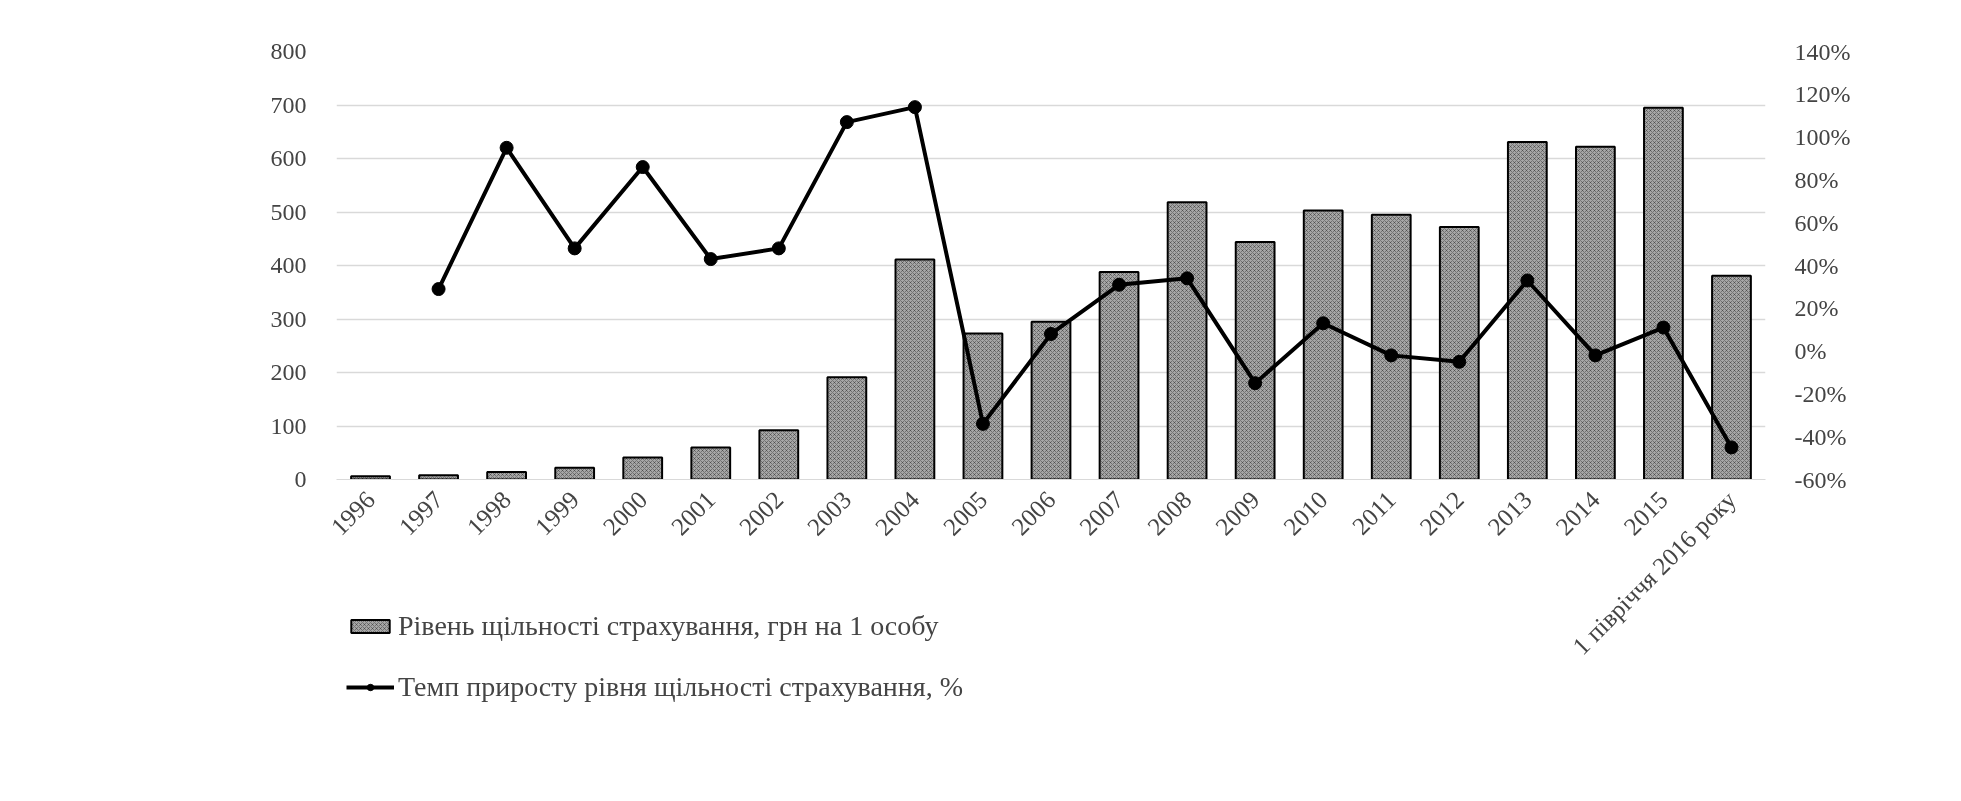 The image size is (1961, 801). What do you see at coordinates (1820, 393) in the screenshot?
I see `y2-tick-label: -20%` at bounding box center [1820, 393].